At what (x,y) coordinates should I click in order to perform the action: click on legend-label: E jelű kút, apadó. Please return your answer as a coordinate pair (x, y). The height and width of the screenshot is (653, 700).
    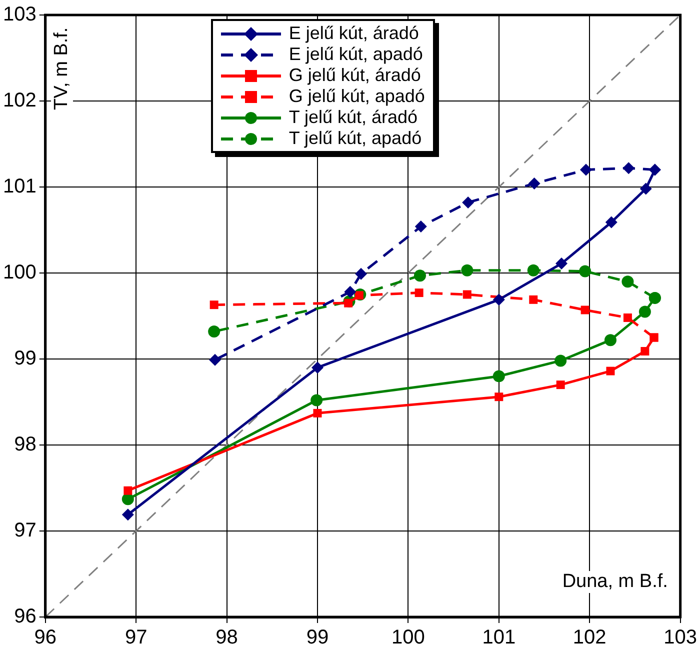
    Looking at the image, I should click on (355, 54).